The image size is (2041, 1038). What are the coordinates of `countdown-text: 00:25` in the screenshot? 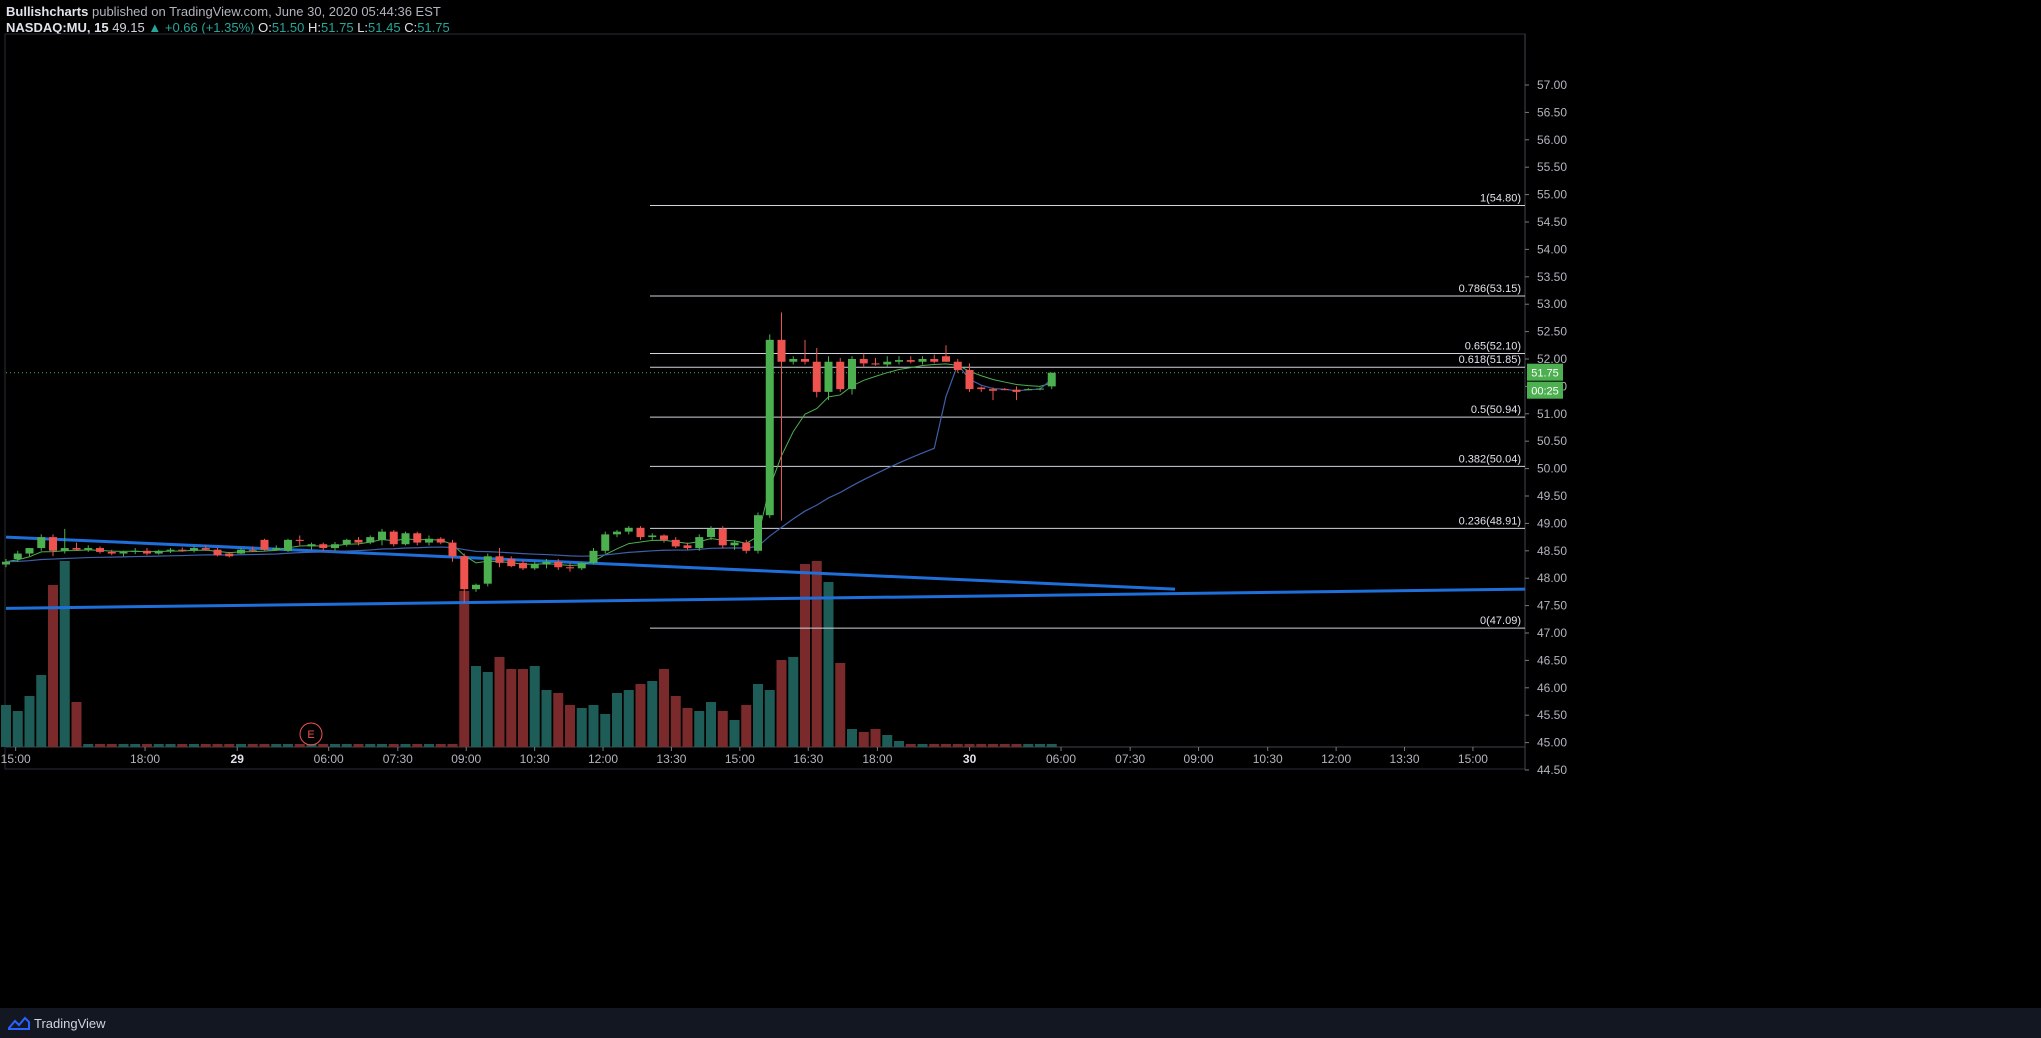 It's located at (1545, 392).